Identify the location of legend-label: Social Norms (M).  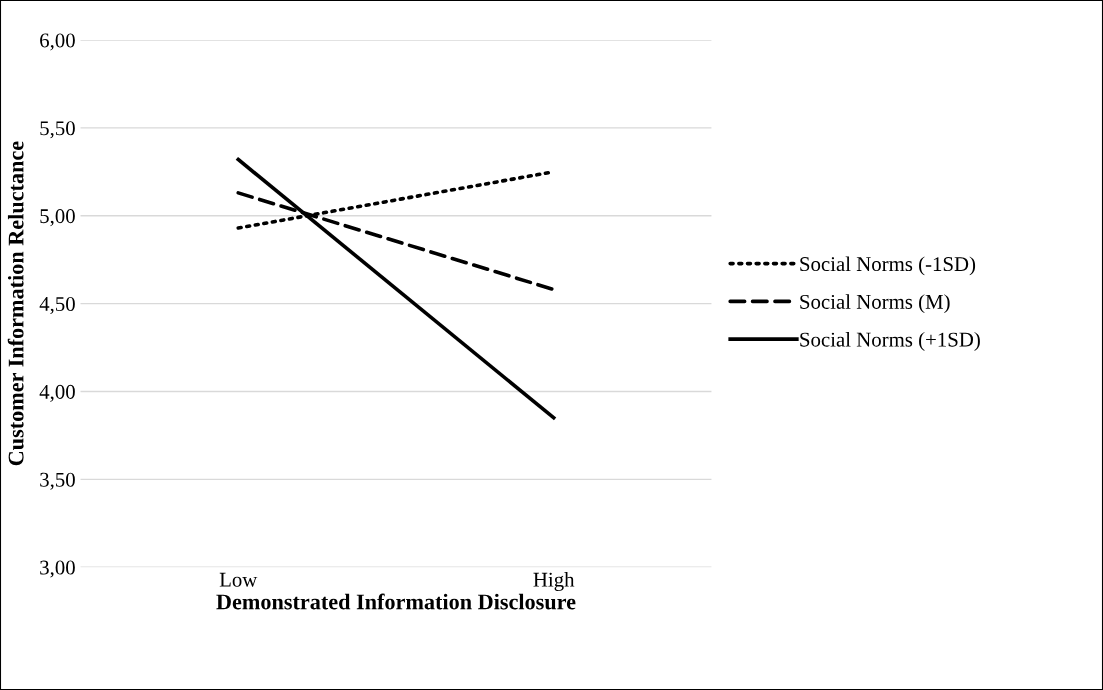
(875, 304).